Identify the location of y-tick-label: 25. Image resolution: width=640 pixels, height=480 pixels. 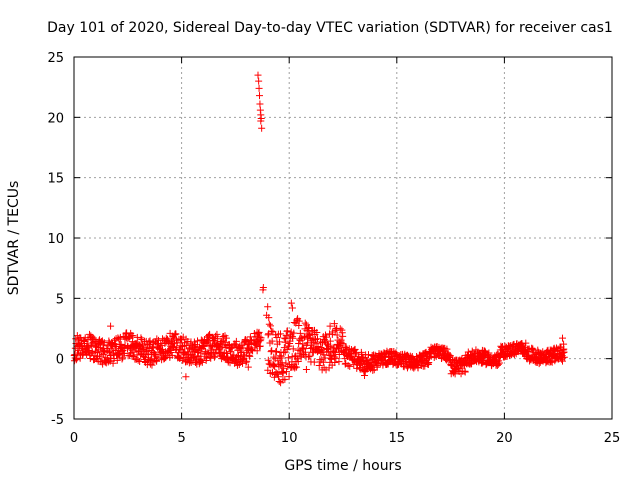
(55, 58).